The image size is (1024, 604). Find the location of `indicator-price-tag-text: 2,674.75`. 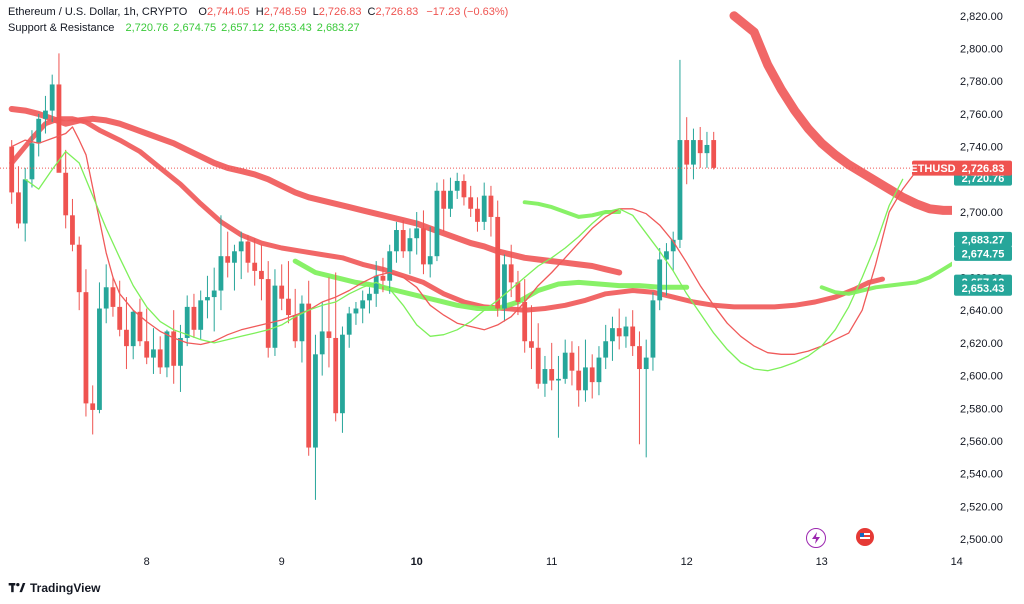

indicator-price-tag-text: 2,674.75 is located at coordinates (983, 254).